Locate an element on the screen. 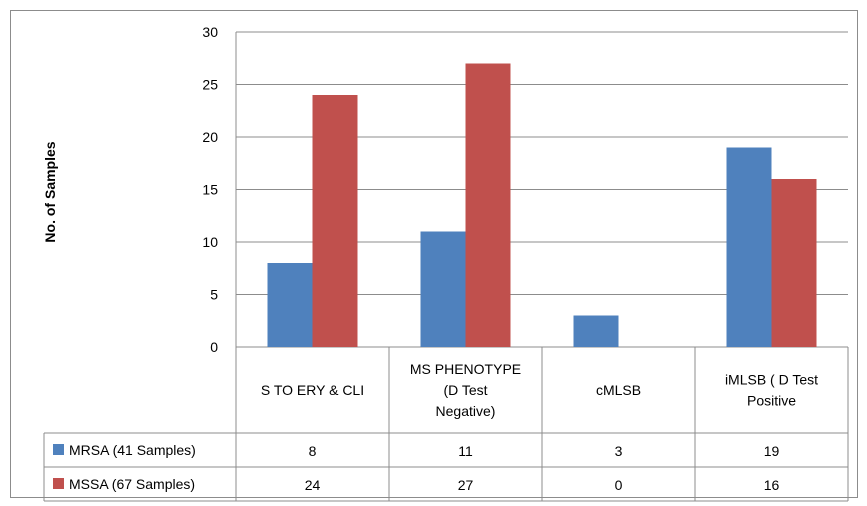  category-label-line: Positive is located at coordinates (771, 401).